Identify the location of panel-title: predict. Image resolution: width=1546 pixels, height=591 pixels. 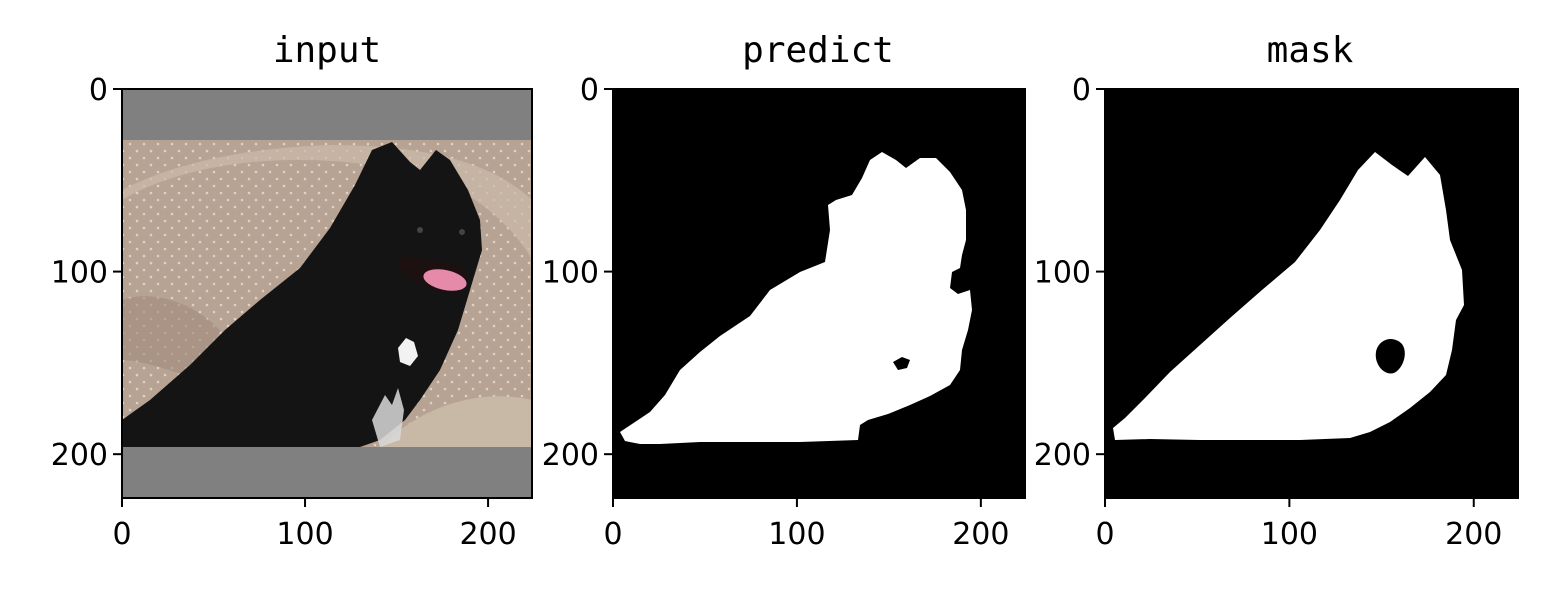
(818, 50).